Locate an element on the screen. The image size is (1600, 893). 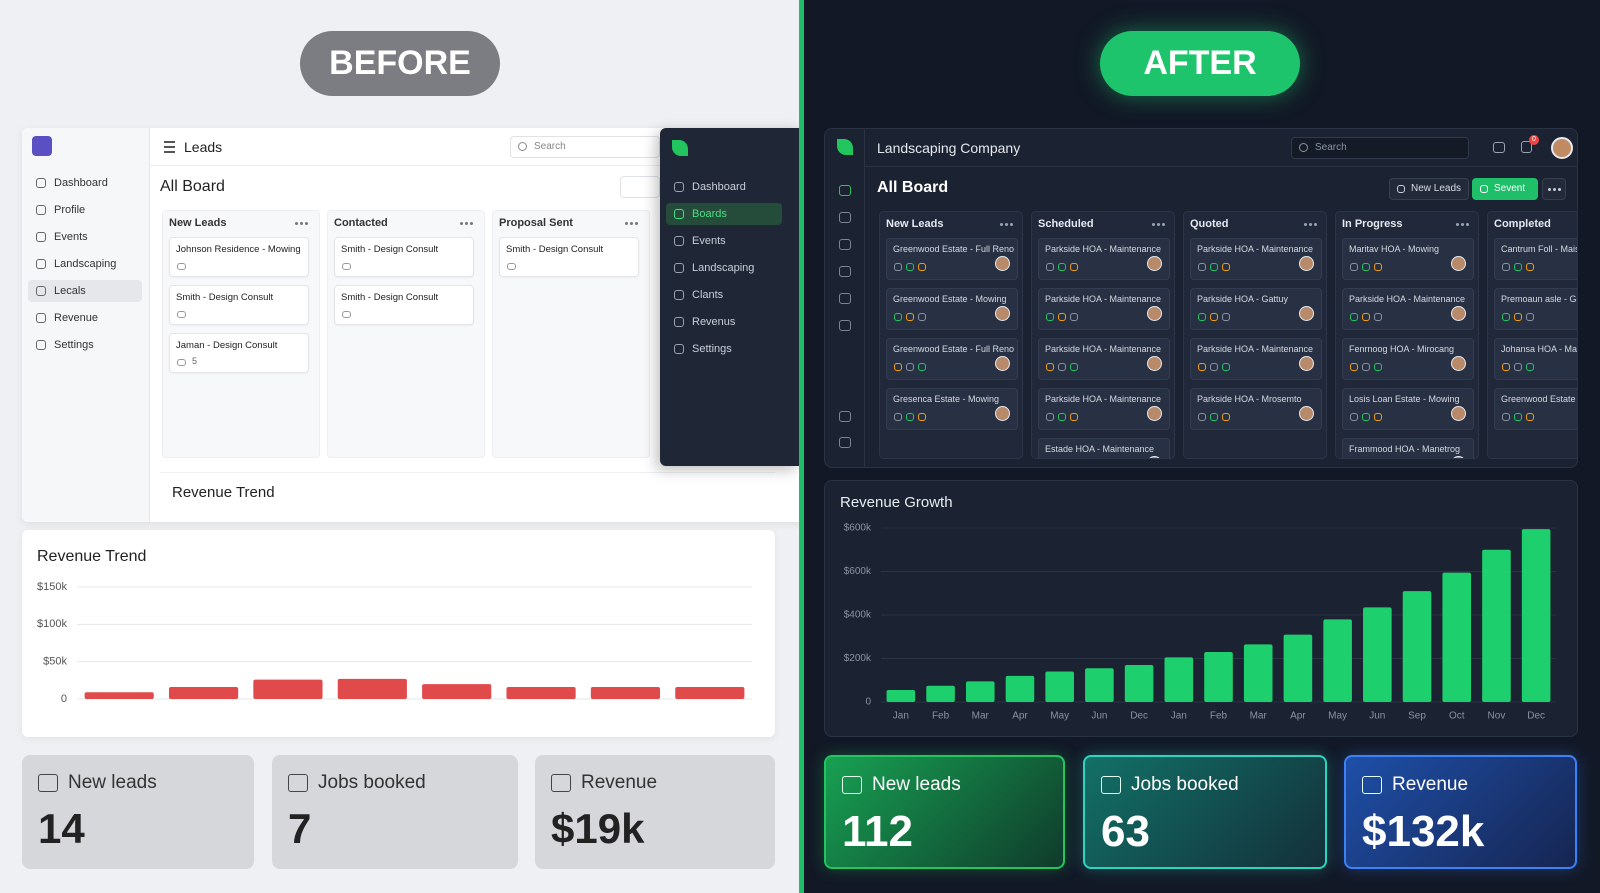
nav-item: Clants is located at coordinates (724, 295).